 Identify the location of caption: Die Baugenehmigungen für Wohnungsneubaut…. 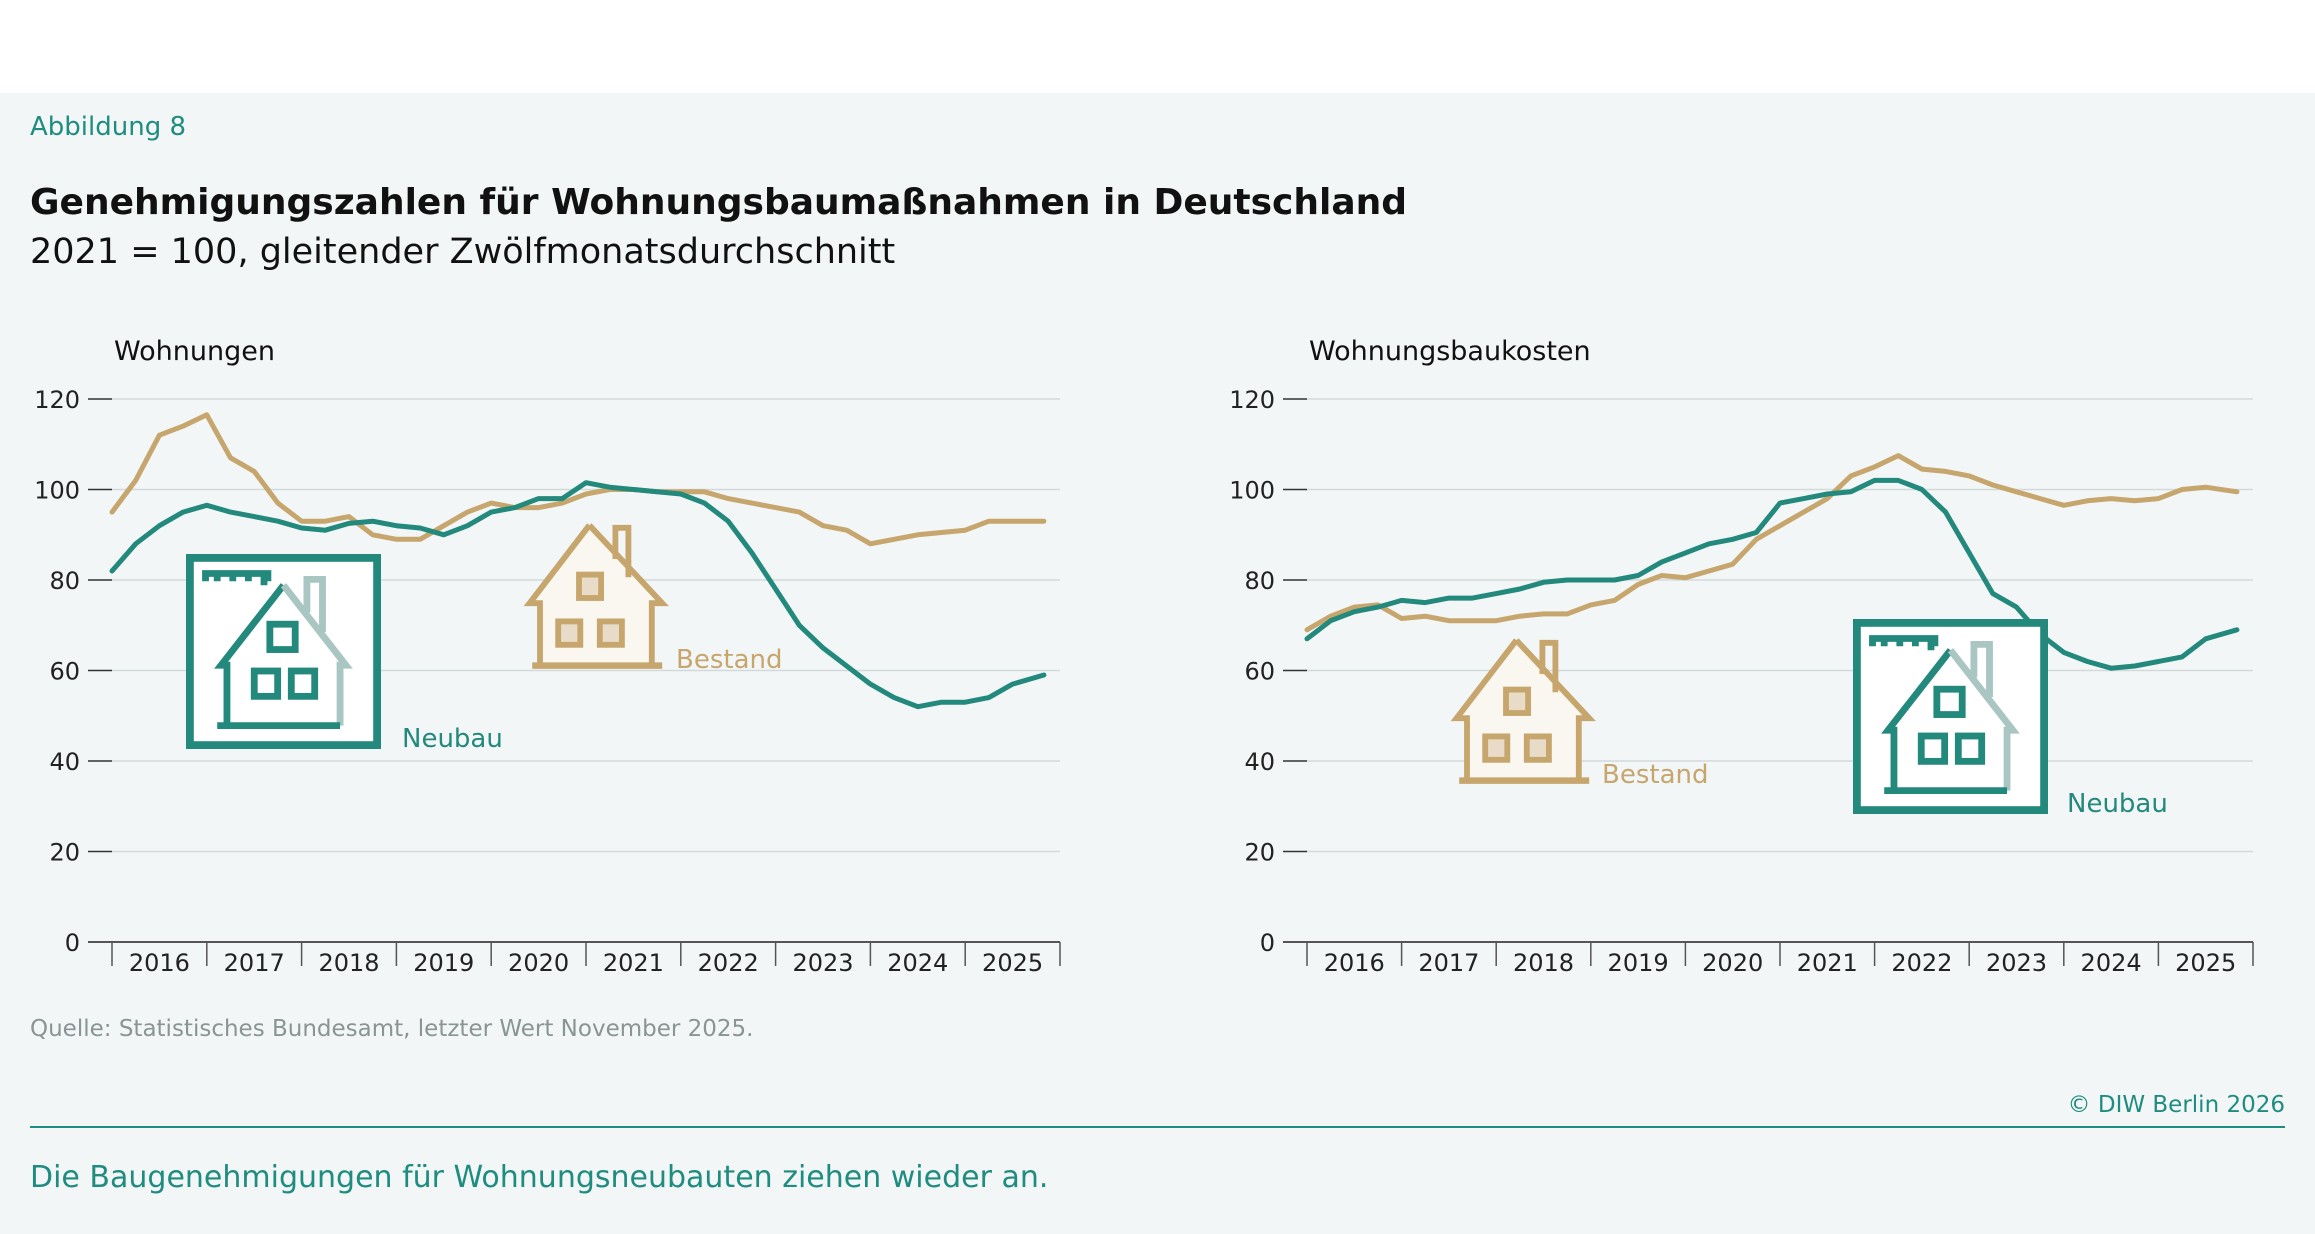
(539, 1177).